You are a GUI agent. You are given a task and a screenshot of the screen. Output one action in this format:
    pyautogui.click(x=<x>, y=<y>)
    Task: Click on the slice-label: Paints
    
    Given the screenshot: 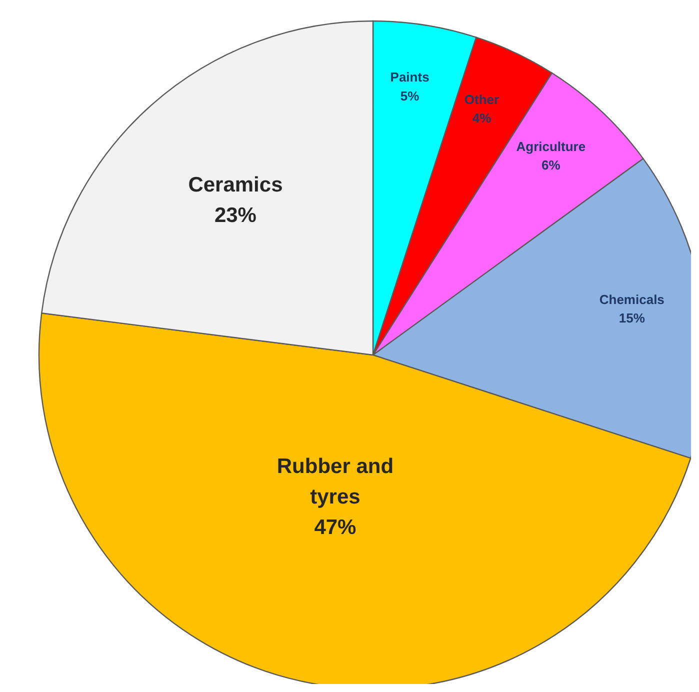 What is the action you would take?
    pyautogui.click(x=410, y=76)
    